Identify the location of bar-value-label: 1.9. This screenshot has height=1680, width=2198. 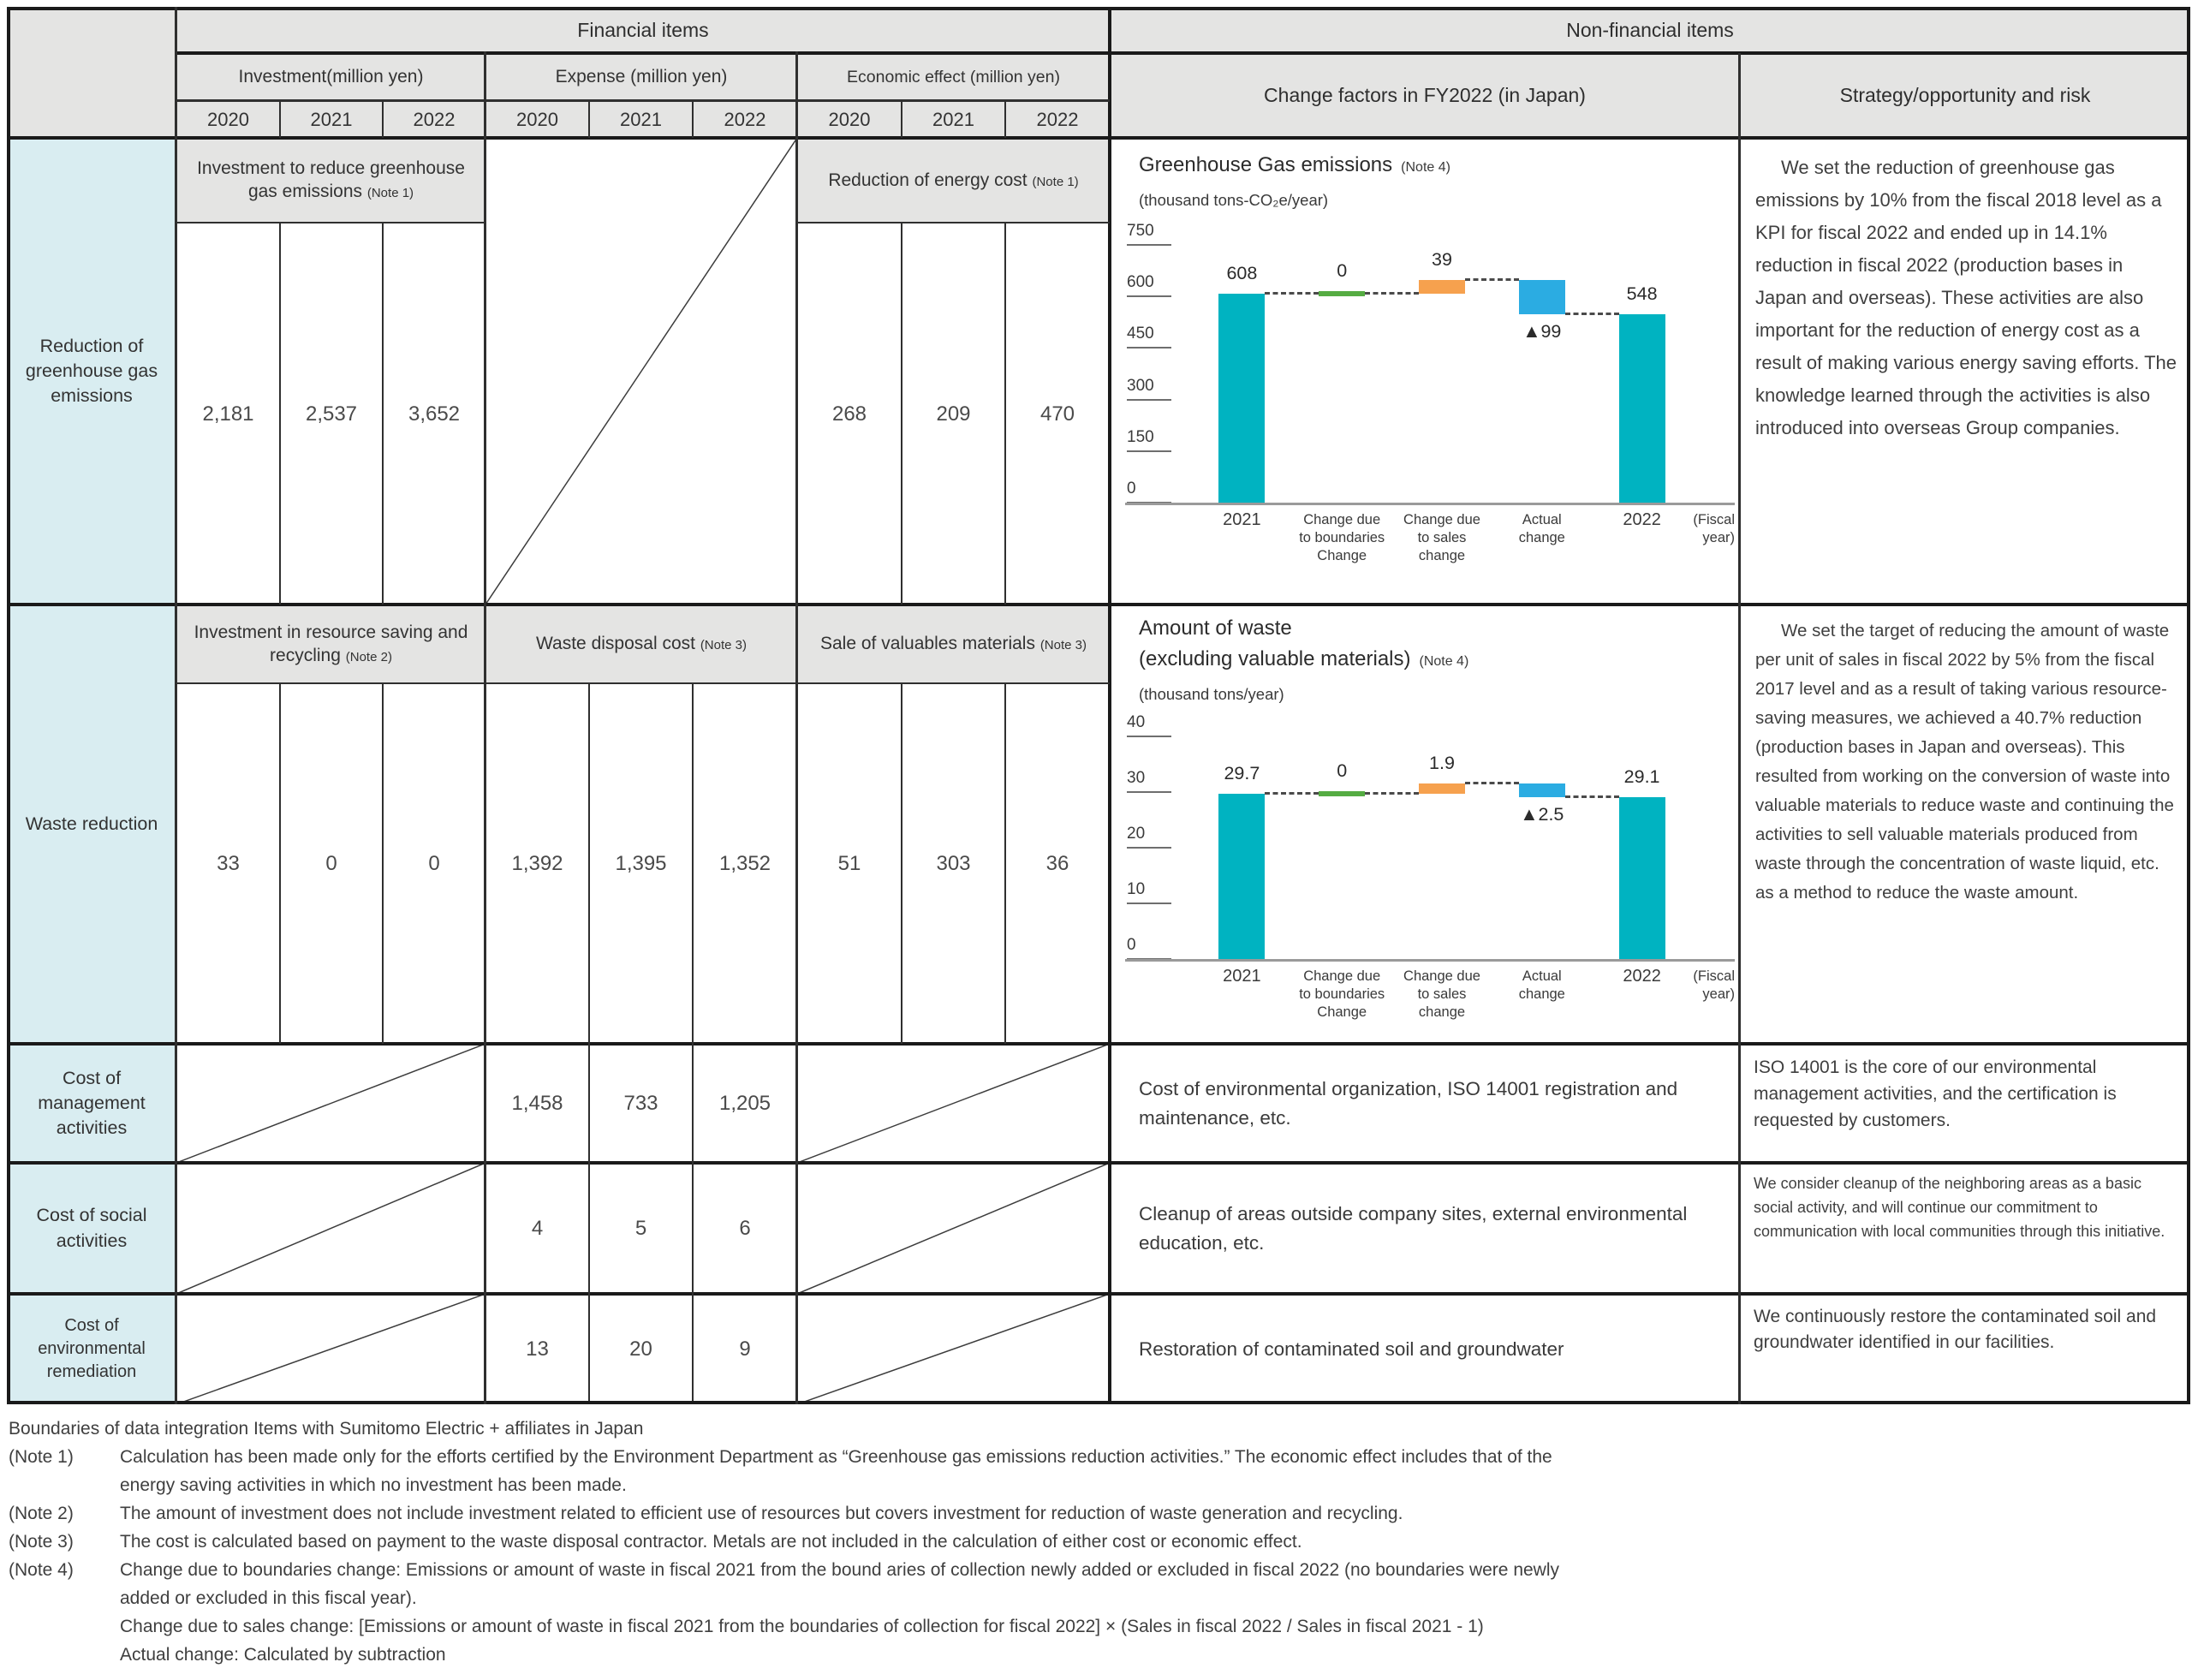
(1442, 762).